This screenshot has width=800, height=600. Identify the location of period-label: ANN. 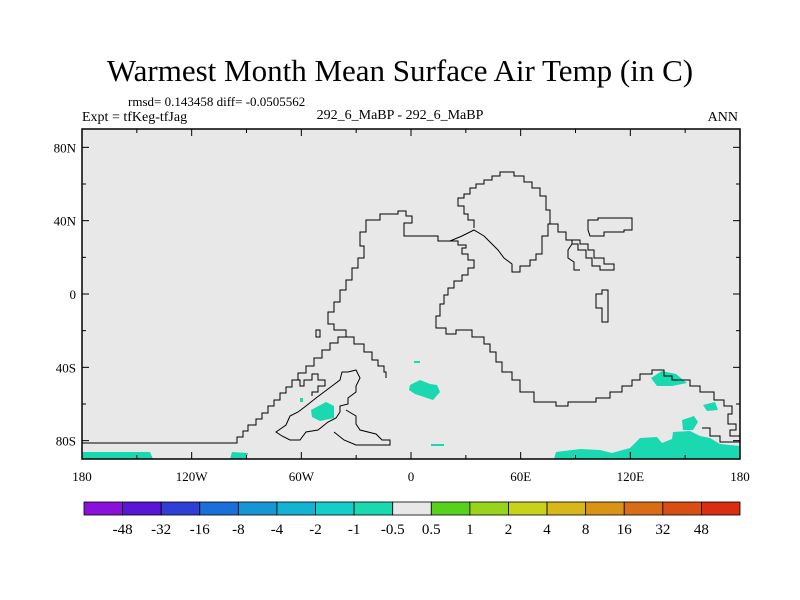
(722, 117).